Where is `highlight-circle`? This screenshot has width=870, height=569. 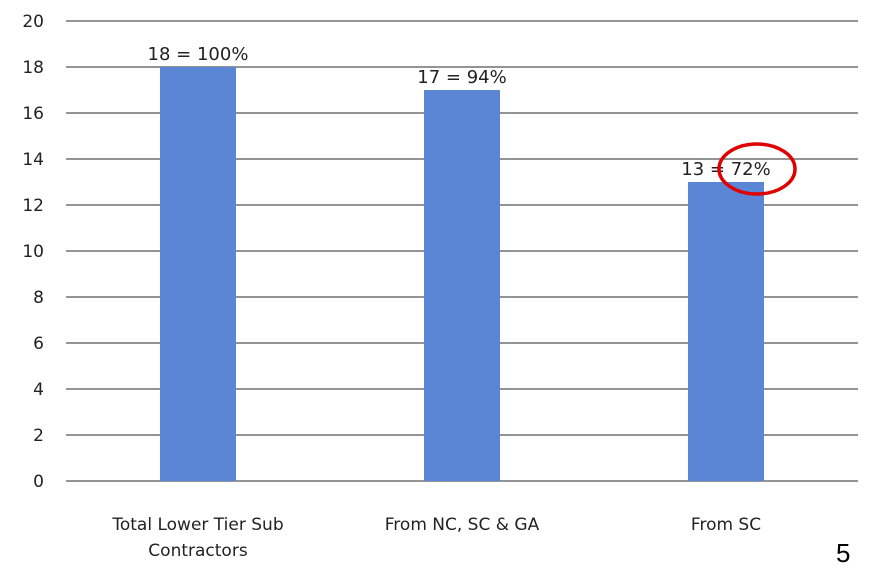
highlight-circle is located at coordinates (757, 169).